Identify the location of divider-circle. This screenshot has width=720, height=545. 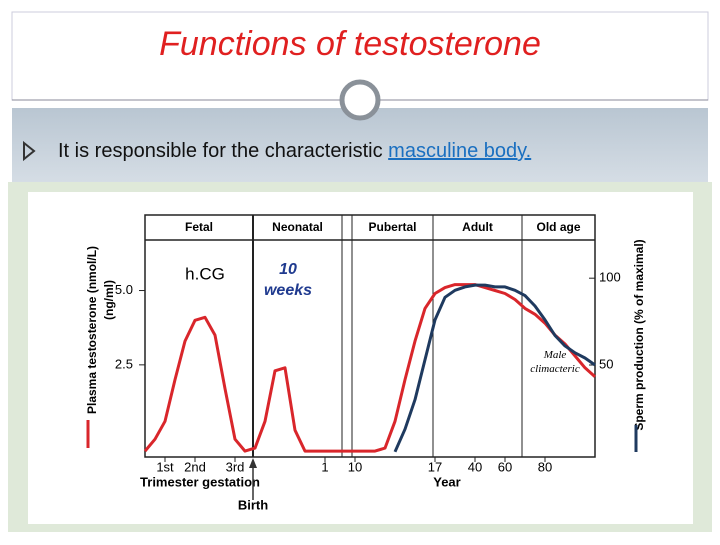
(360, 100).